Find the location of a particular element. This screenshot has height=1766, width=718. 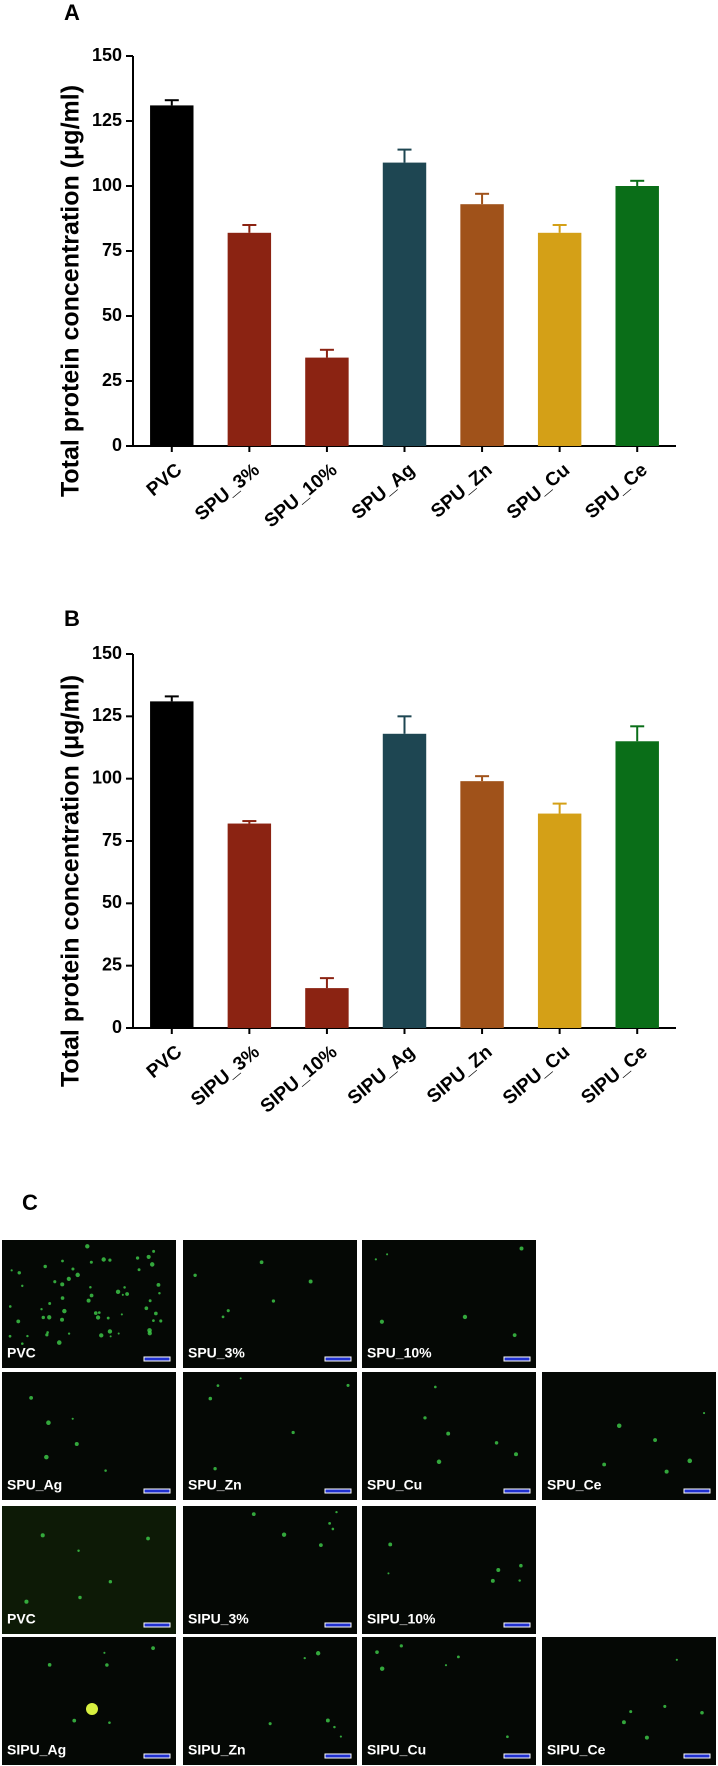

image-label: SIPU_Cu is located at coordinates (396, 1750).